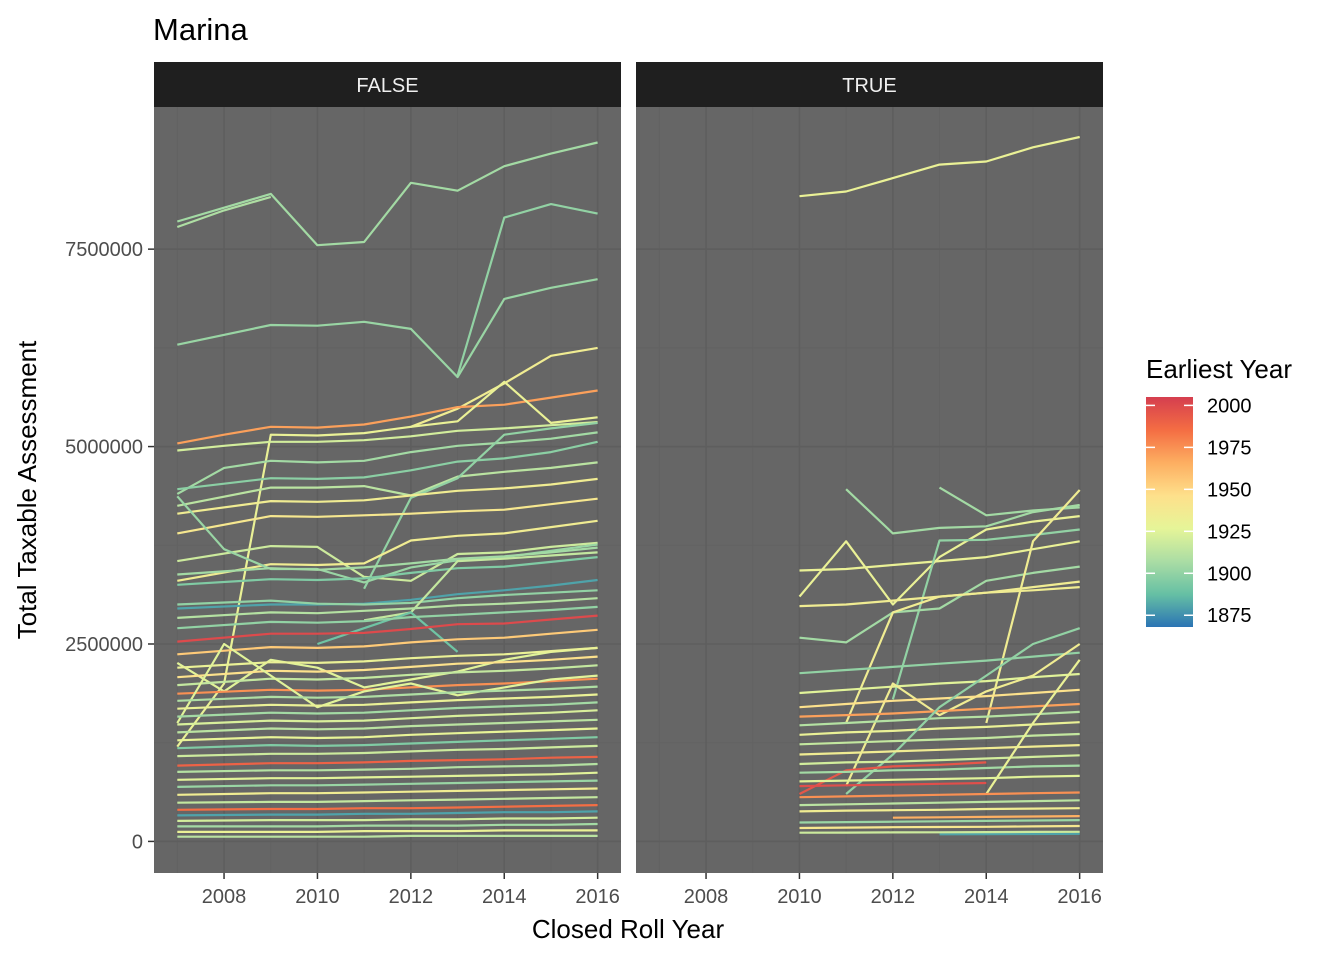  Describe the element at coordinates (104, 448) in the screenshot. I see `y-tick-label: 5000000` at that location.